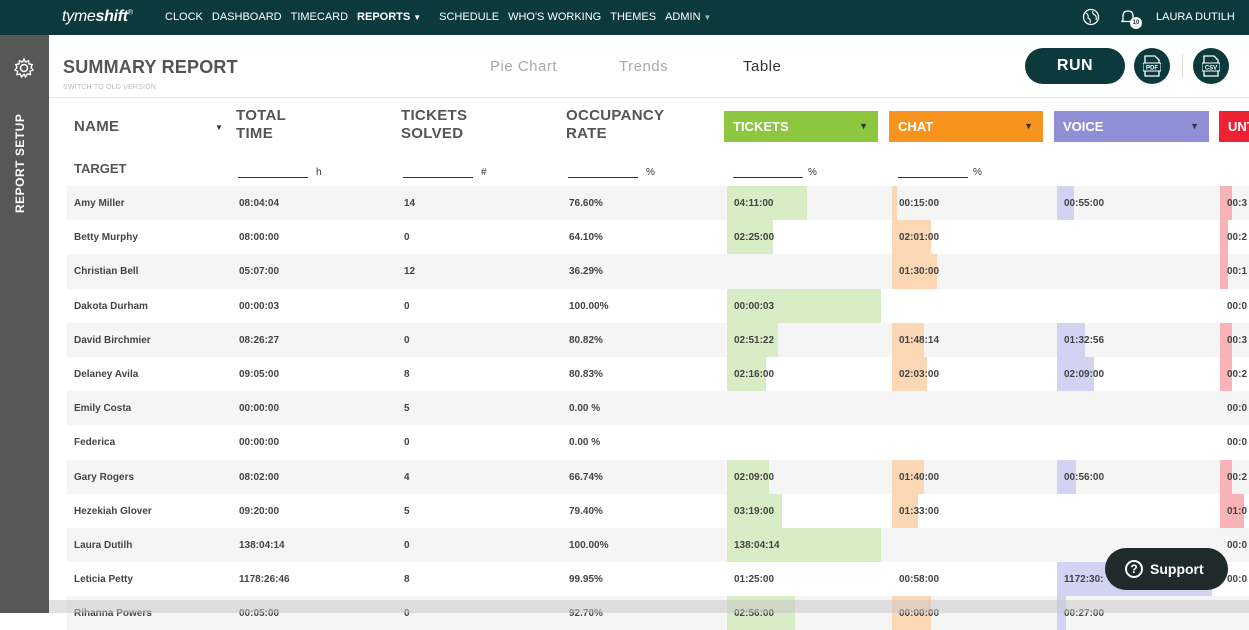 Image resolution: width=1249 pixels, height=630 pixels. What do you see at coordinates (1091, 17) in the screenshot?
I see `globe-icon` at bounding box center [1091, 17].